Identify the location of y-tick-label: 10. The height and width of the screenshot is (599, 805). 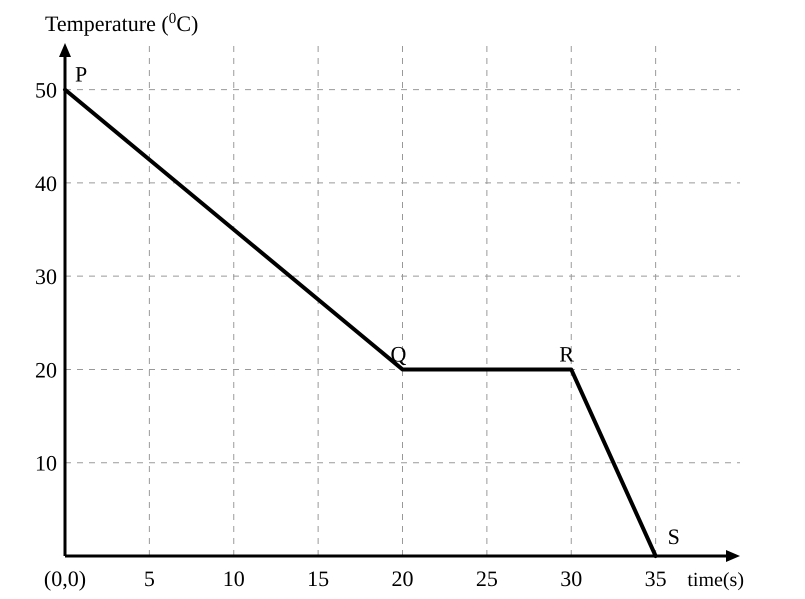
(46, 463).